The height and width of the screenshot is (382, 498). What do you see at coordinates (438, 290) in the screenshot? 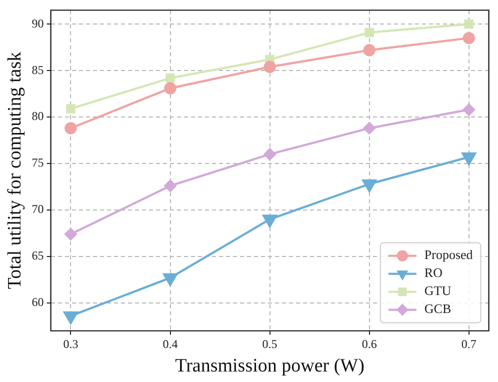
I see `legend-label: GTU` at bounding box center [438, 290].